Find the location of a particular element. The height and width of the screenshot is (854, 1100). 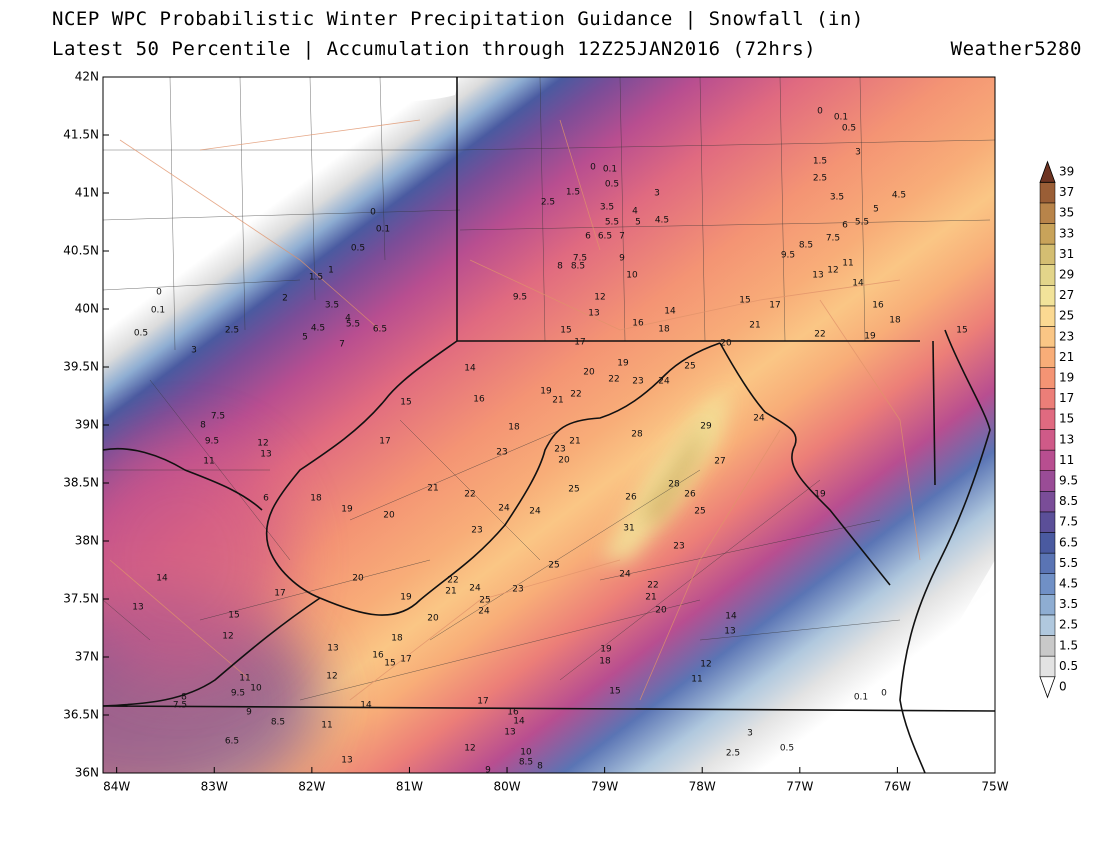

contour-label: 2 is located at coordinates (285, 299).